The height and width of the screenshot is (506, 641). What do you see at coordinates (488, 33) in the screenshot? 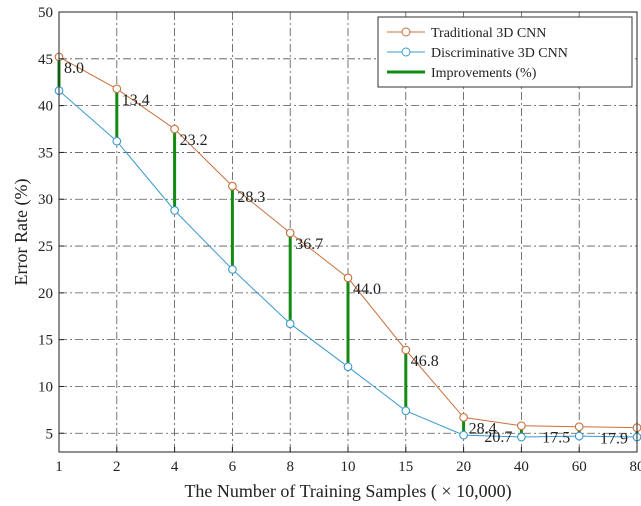
I see `legend-label-traditional: Traditional 3D CNN` at bounding box center [488, 33].